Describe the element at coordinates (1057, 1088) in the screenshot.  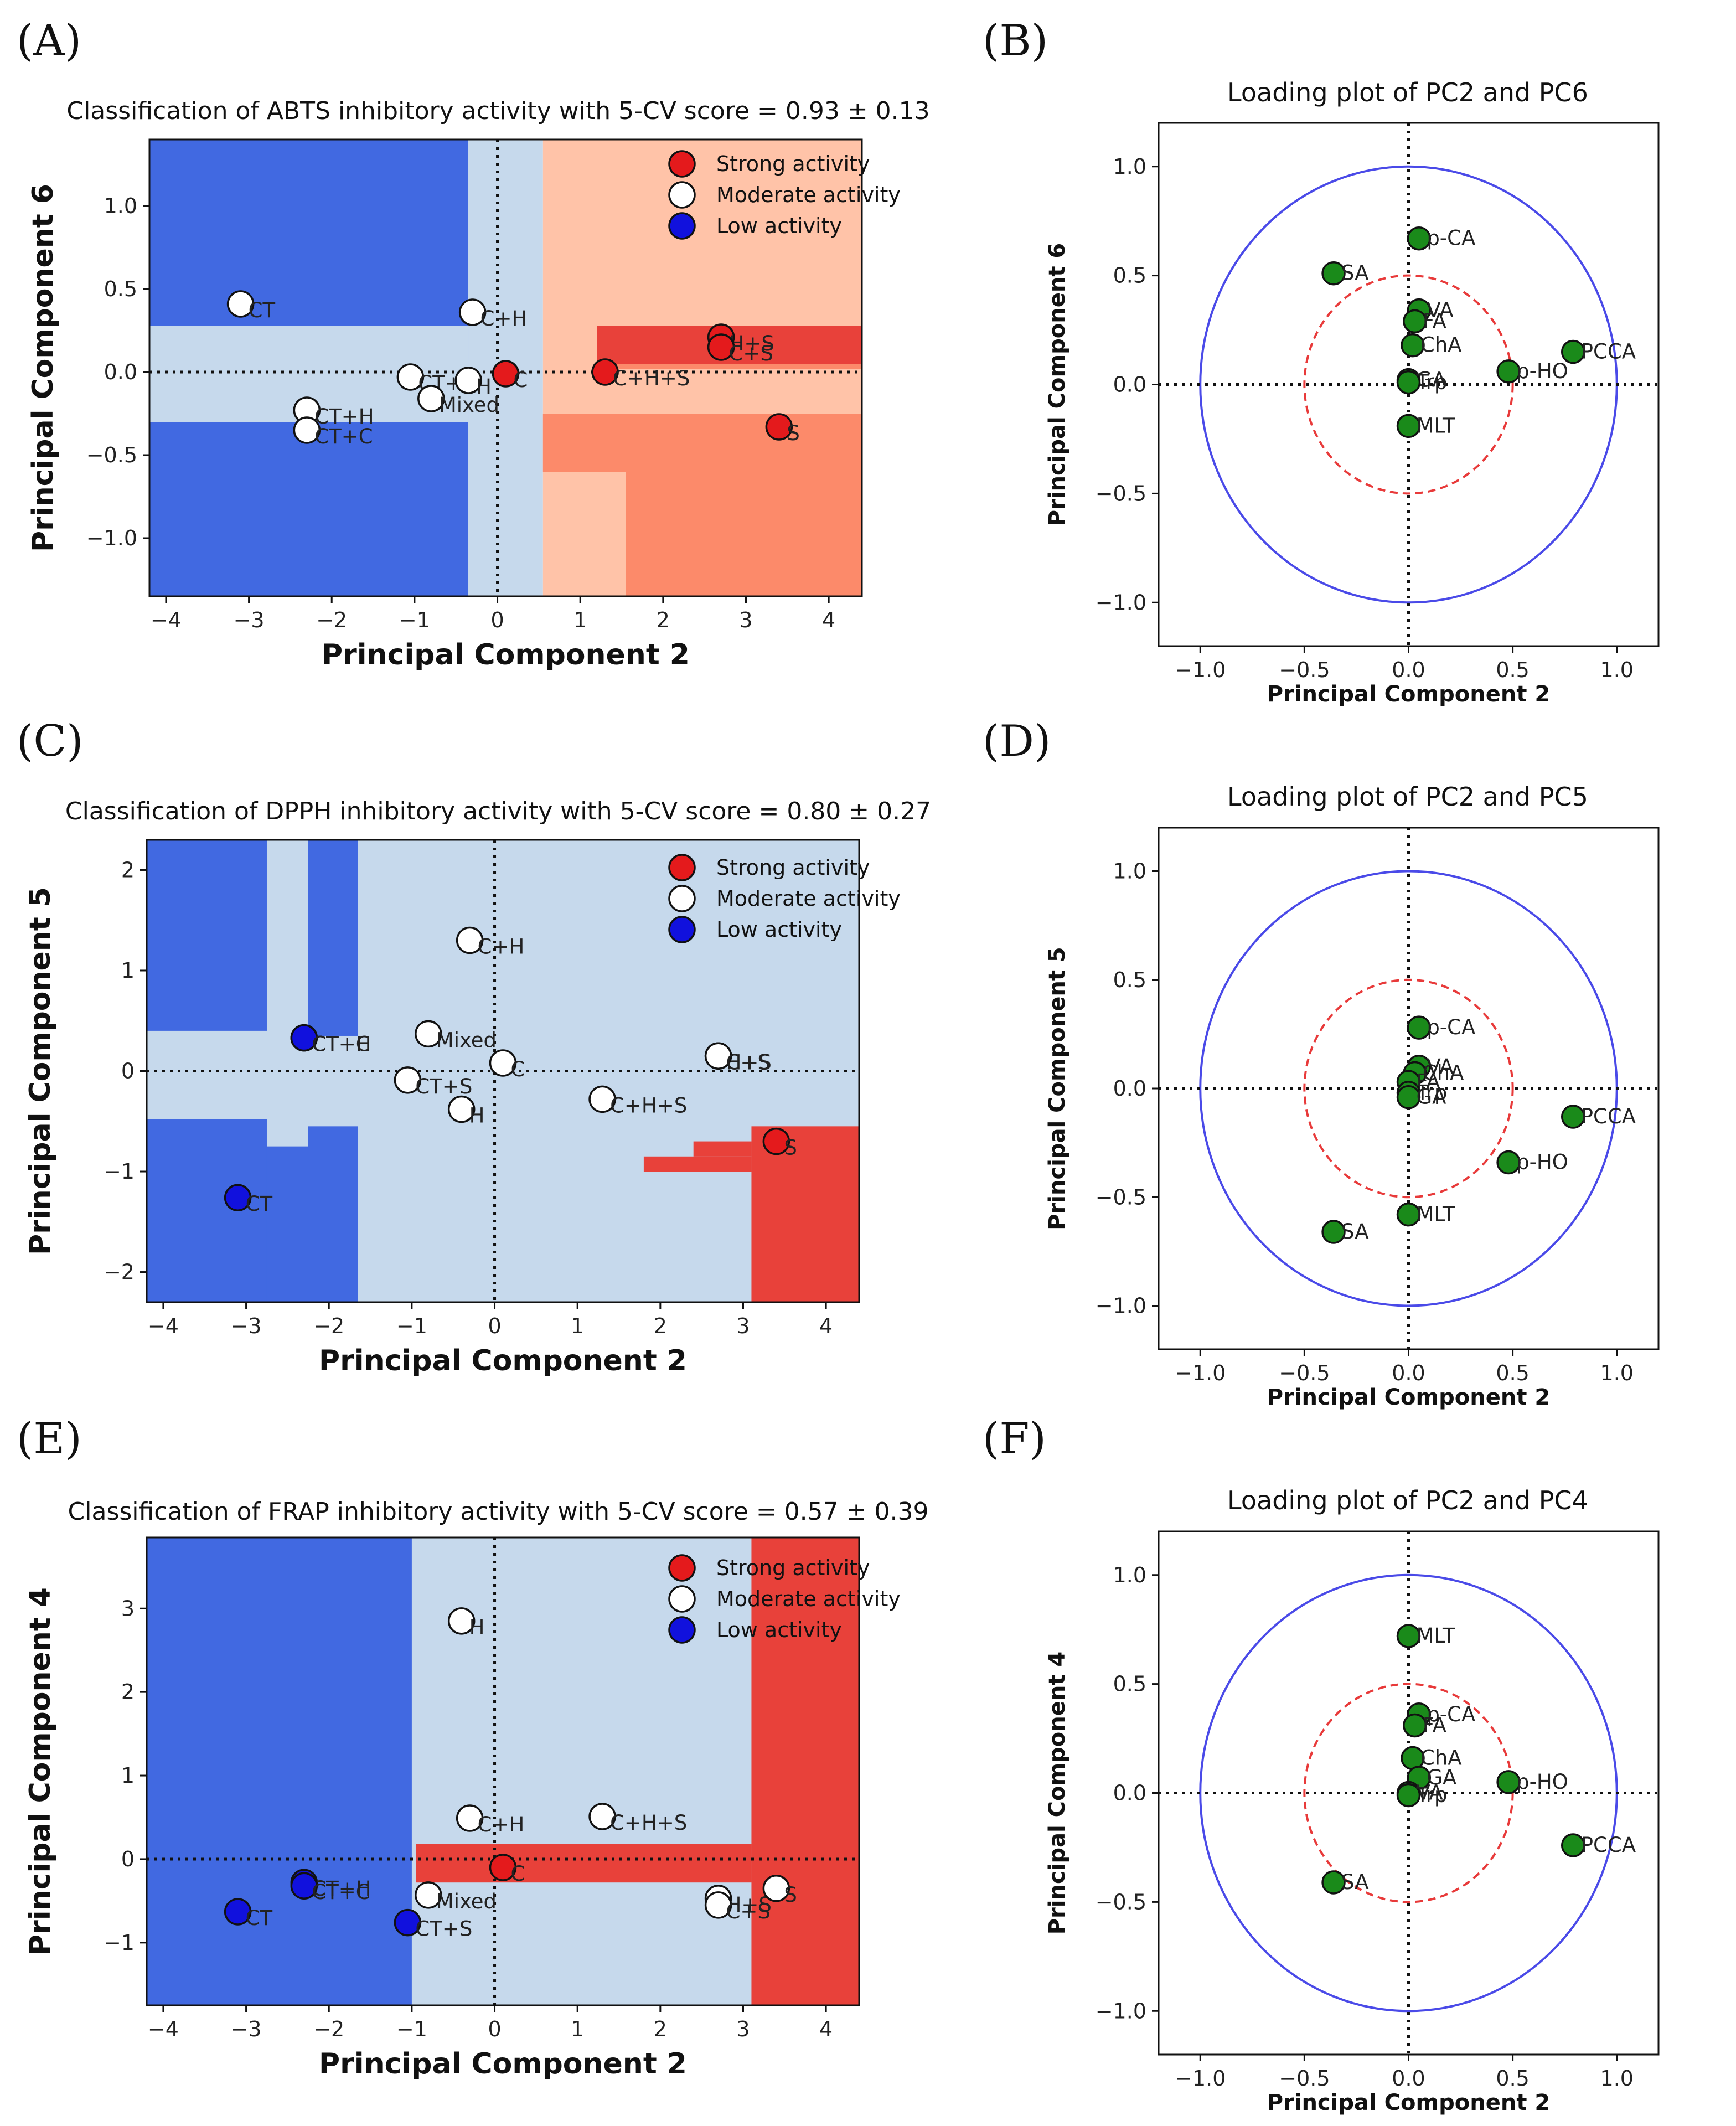
I see `y-axis-label: Principal Component 5` at that location.